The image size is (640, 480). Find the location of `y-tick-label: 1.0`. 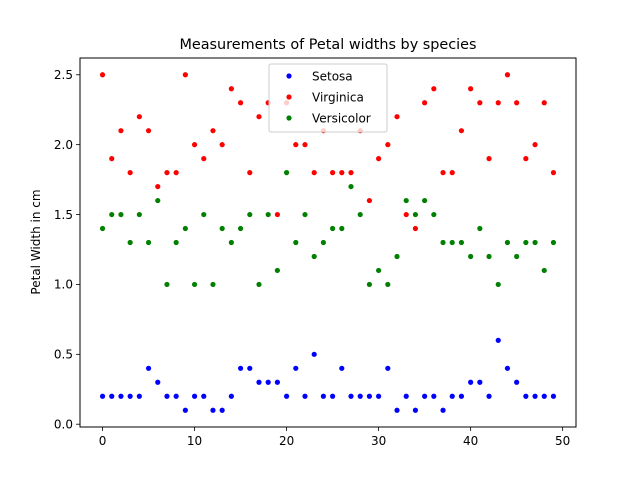

y-tick-label: 1.0 is located at coordinates (63, 285).